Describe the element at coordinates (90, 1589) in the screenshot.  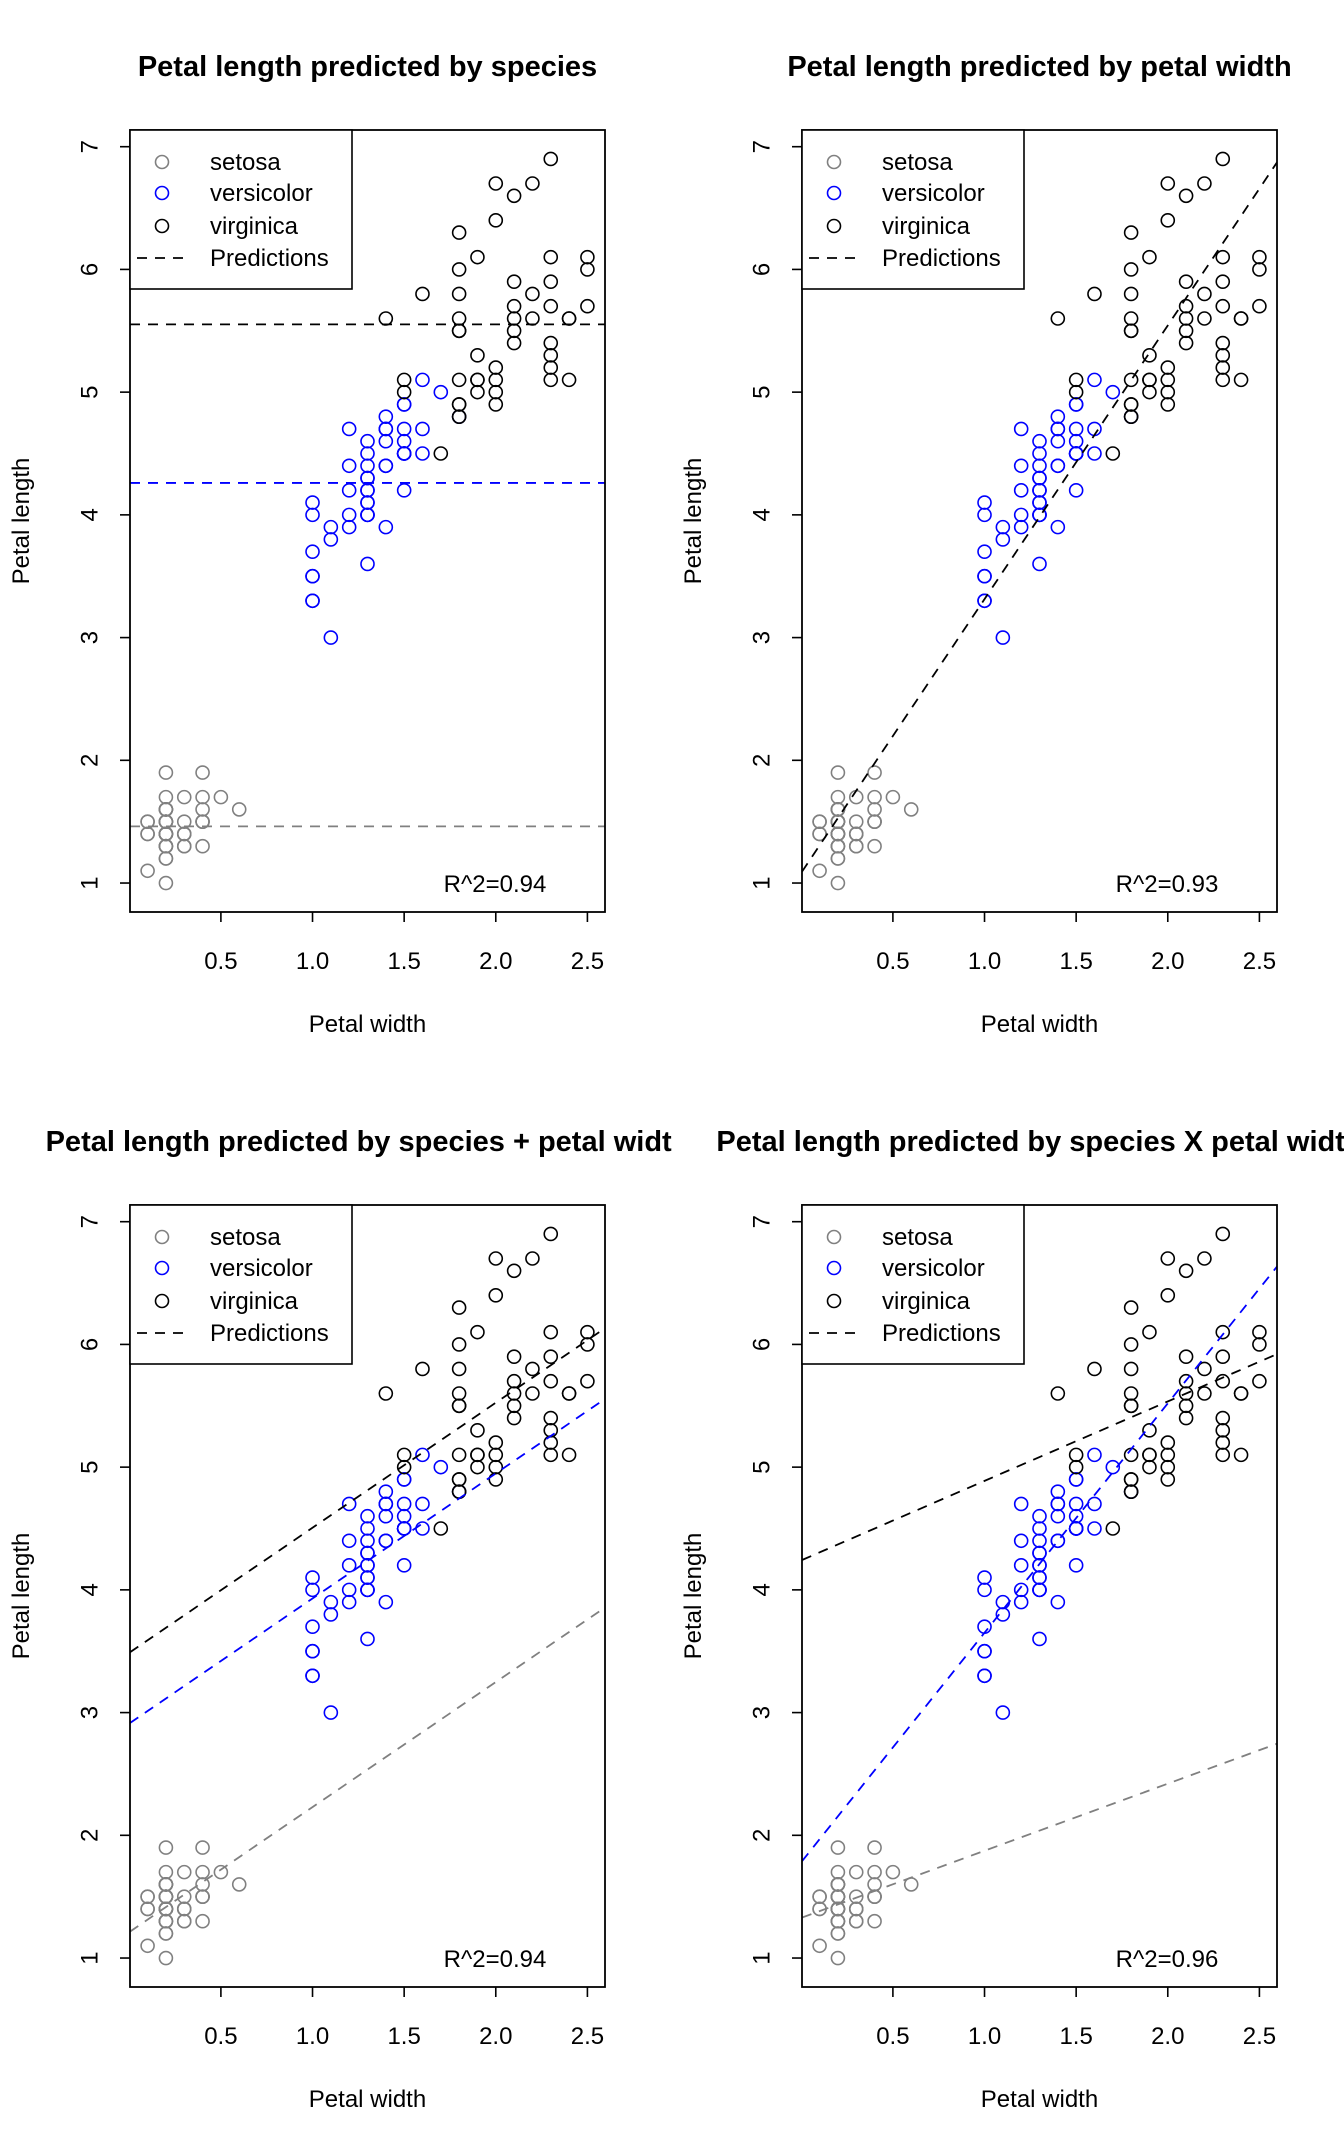
I see `y-tick-label: 4` at that location.